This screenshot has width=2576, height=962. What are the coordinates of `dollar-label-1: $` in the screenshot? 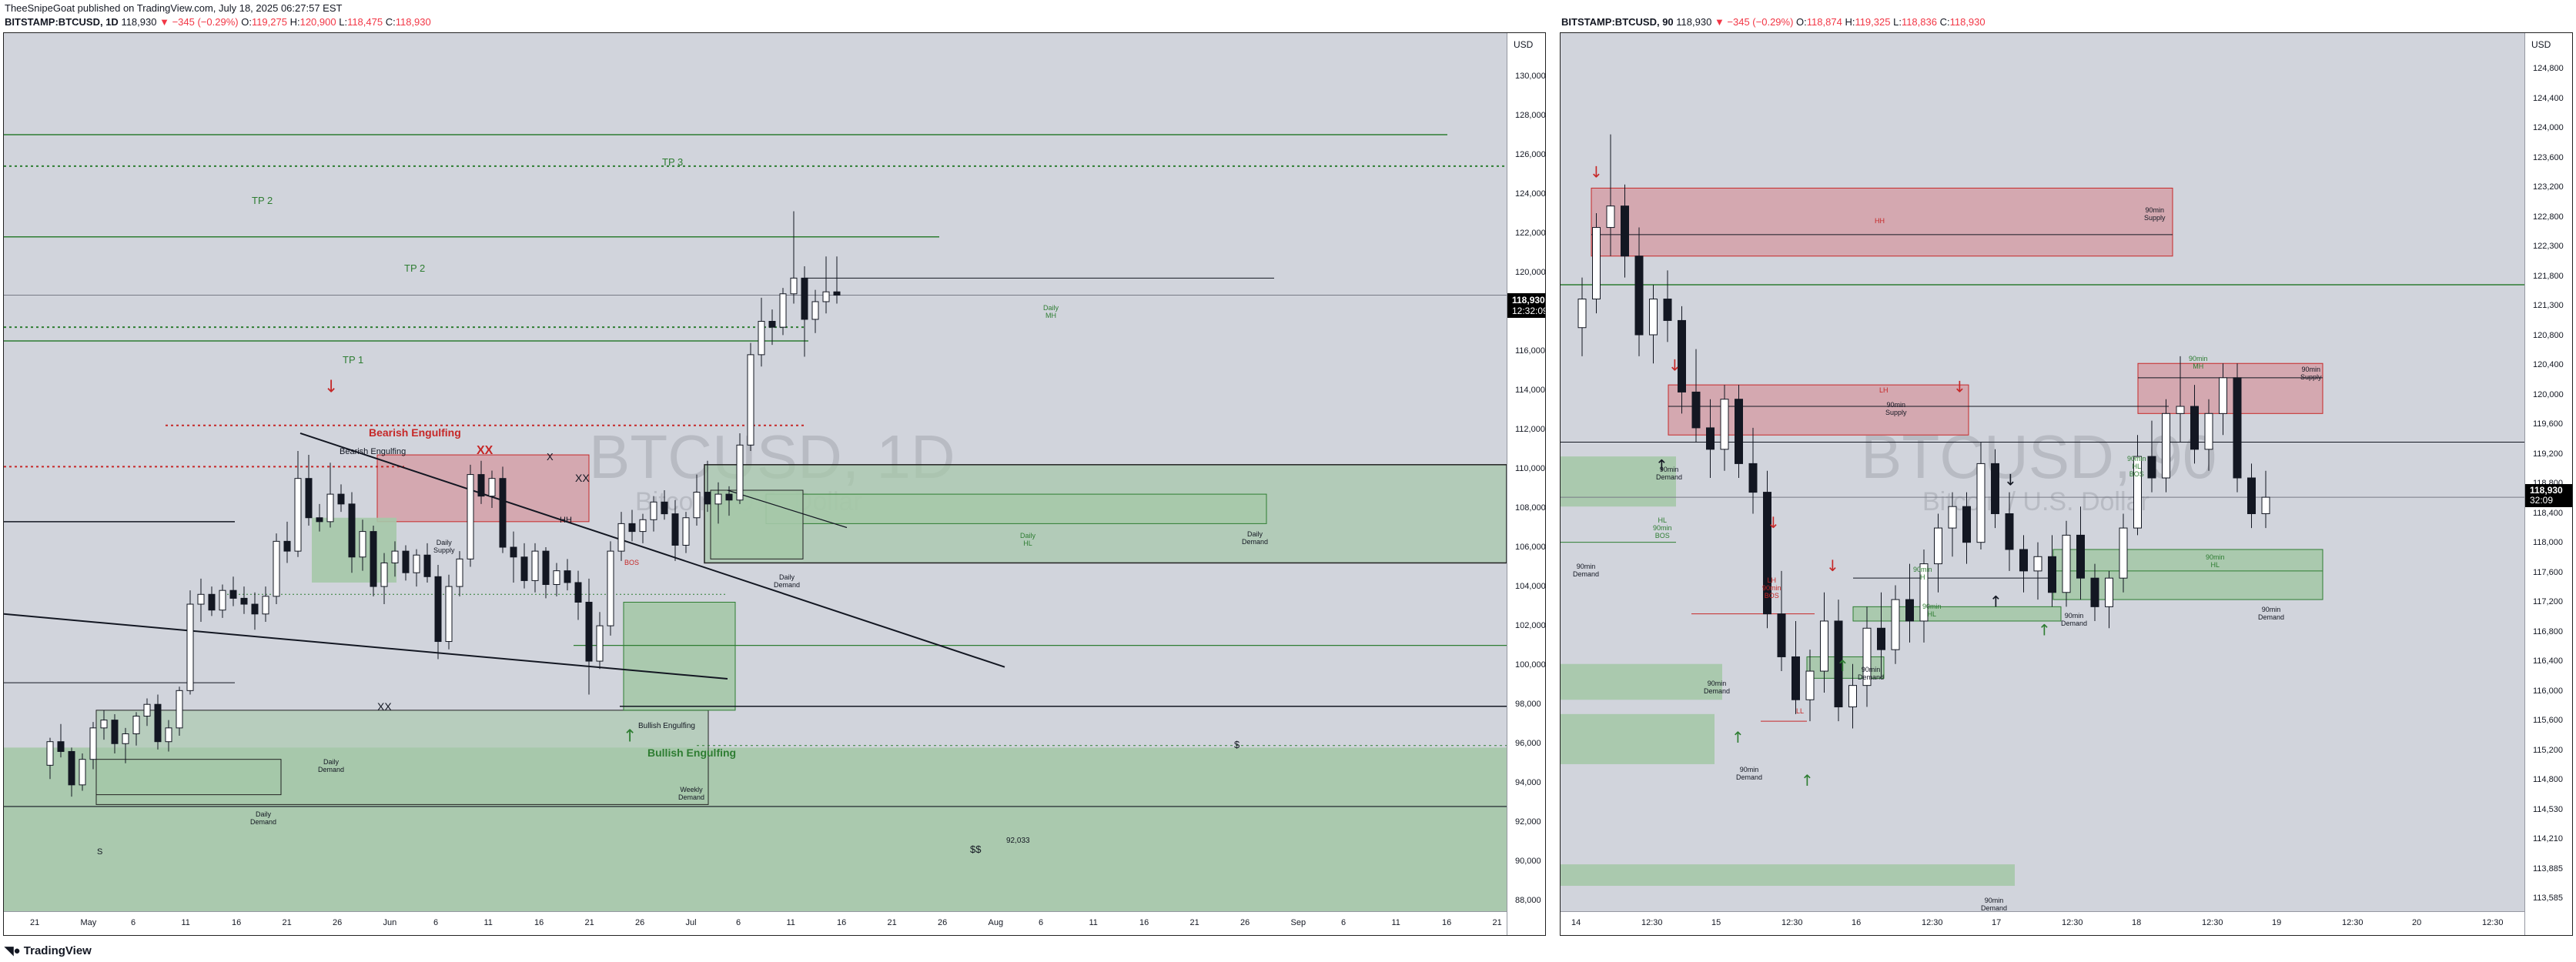 It's located at (1237, 744).